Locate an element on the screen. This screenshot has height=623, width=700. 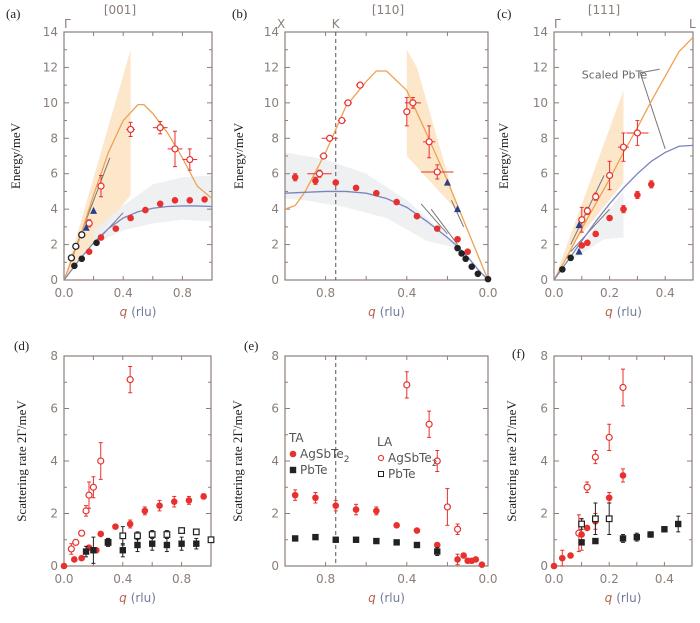
legend-marker is located at coordinates (293, 470).